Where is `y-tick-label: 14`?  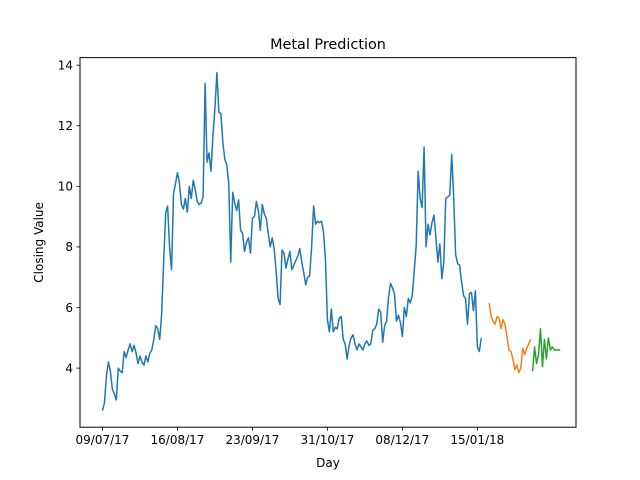
y-tick-label: 14 is located at coordinates (65, 65).